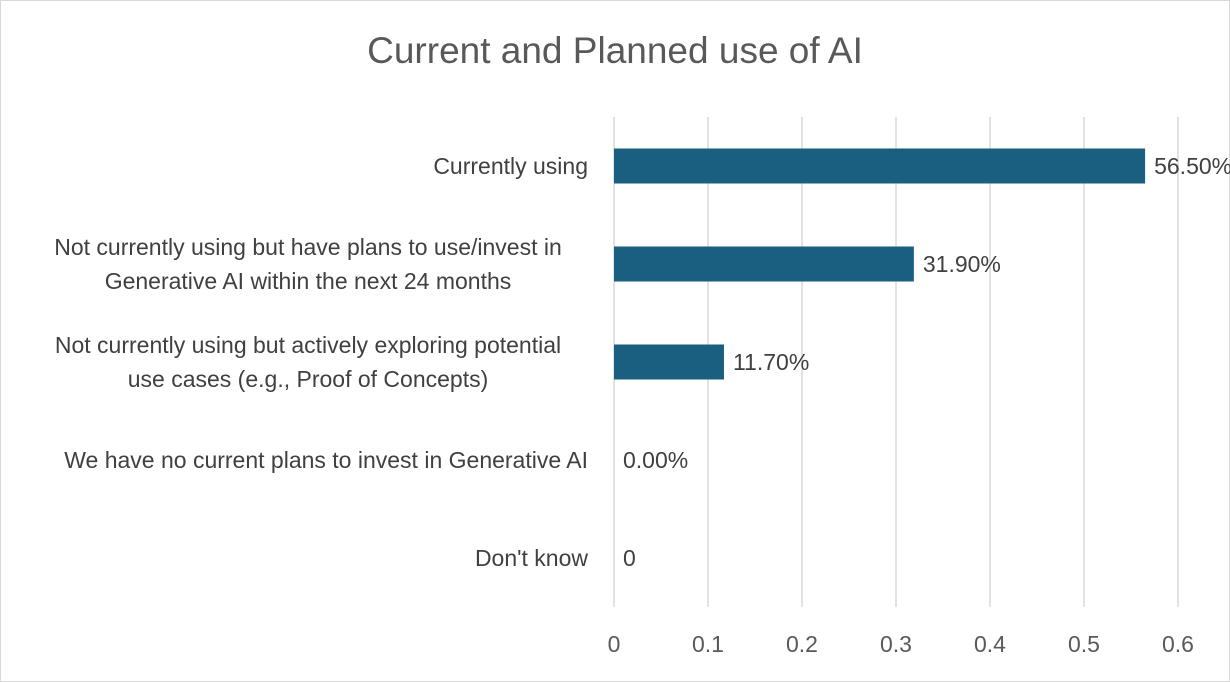 This screenshot has height=682, width=1230. I want to click on chart-title: Current and Planned use of AI, so click(615, 50).